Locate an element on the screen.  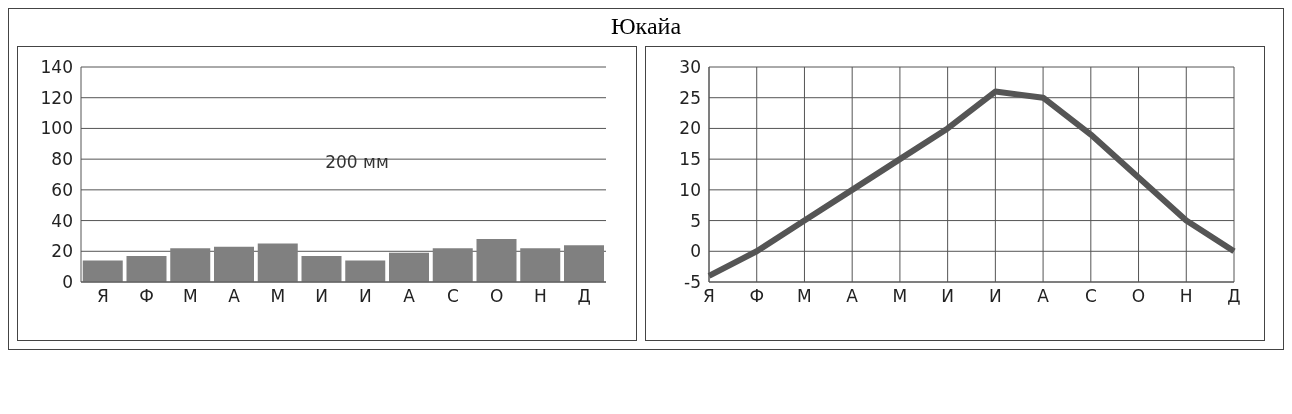
y-tick-label: 30 is located at coordinates (690, 67).